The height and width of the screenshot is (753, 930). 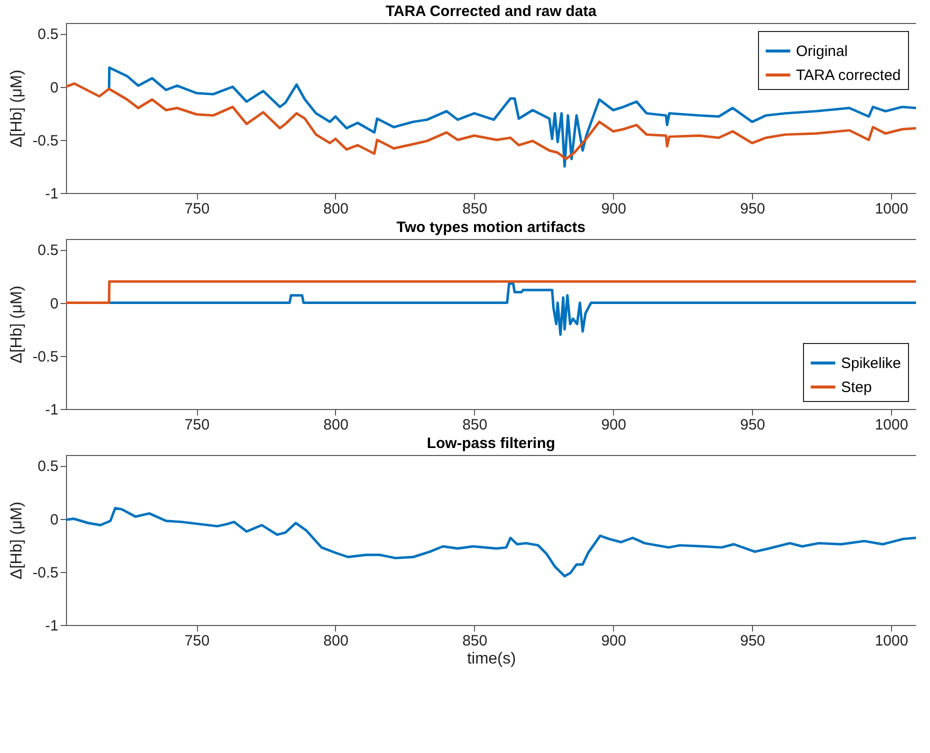 I want to click on chart-title: Two types motion artifacts, so click(x=491, y=227).